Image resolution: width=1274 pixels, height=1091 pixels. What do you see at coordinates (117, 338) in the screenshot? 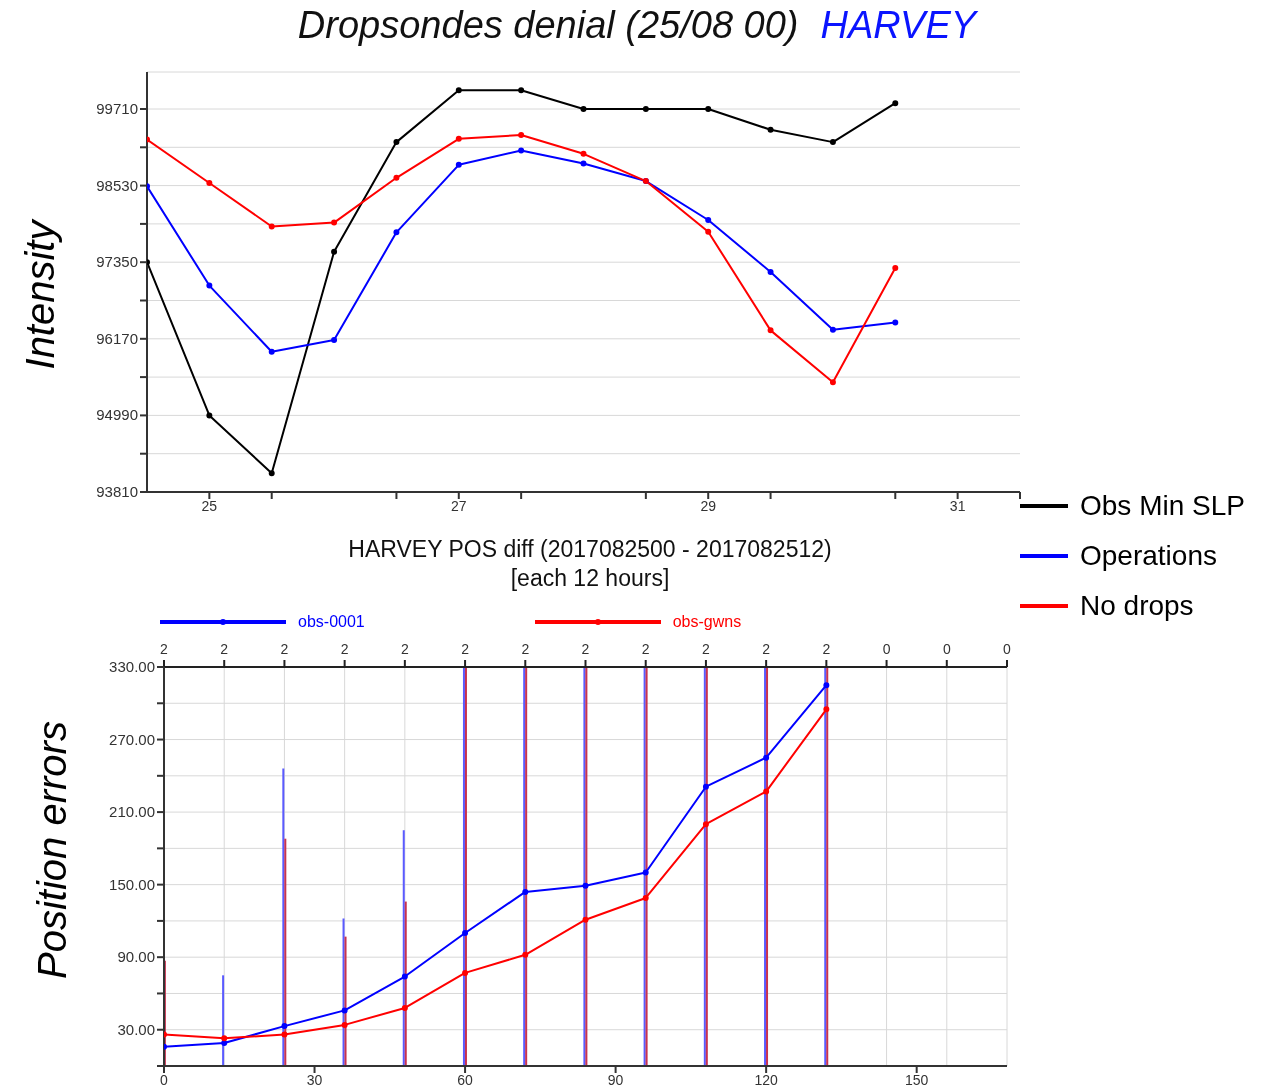
I see `y-tick-label: 96170` at bounding box center [117, 338].